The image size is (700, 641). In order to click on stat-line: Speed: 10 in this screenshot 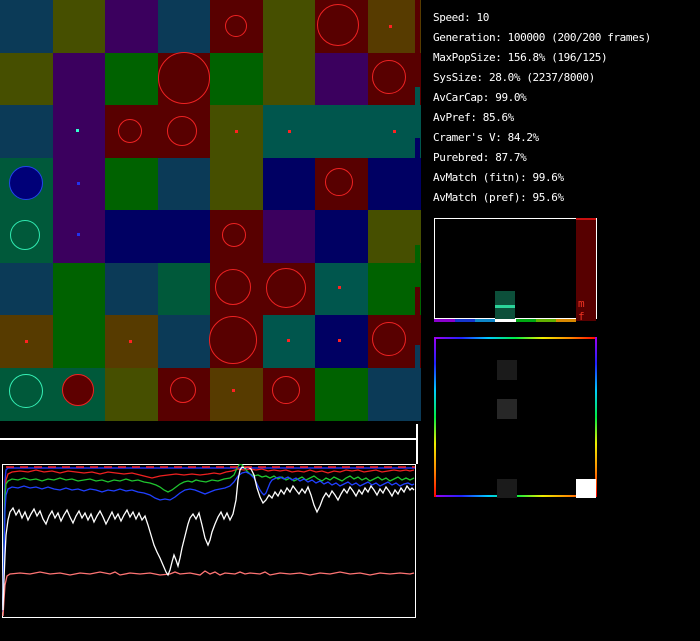, I will do `click(461, 17)`.